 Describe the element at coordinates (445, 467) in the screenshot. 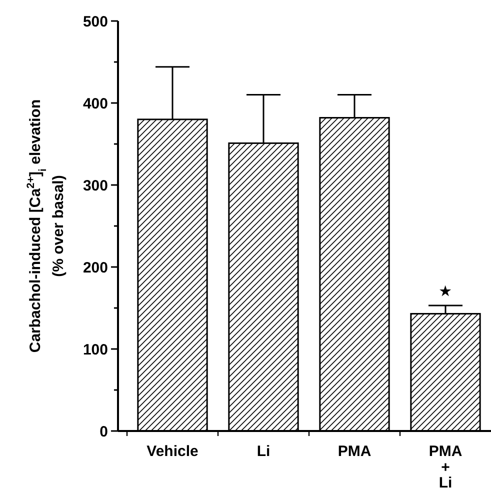

I see `x-tick-label: PMA + Li` at that location.